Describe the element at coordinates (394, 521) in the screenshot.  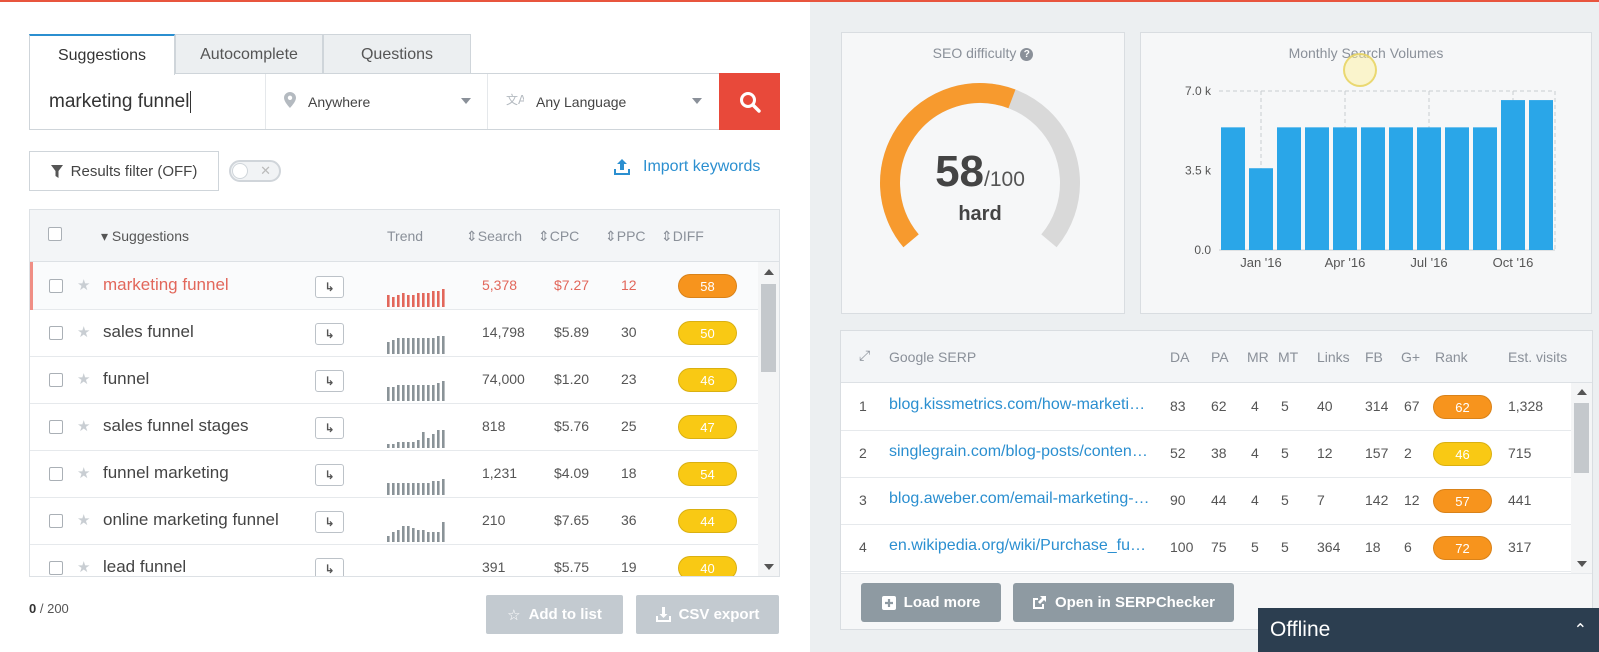
I see `keyword-row: ★ online marketing funnel ↳ 210 $7.65 36 44` at that location.